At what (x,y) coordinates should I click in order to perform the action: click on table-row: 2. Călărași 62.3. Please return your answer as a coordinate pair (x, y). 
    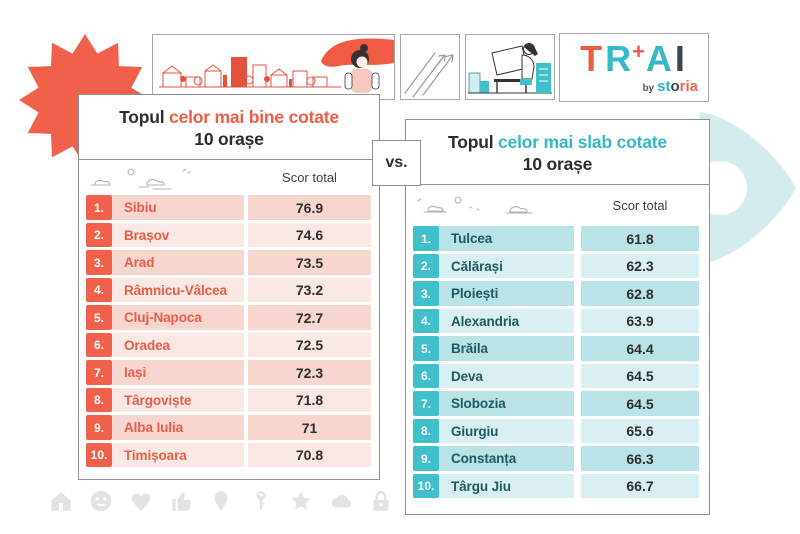
    Looking at the image, I should click on (556, 266).